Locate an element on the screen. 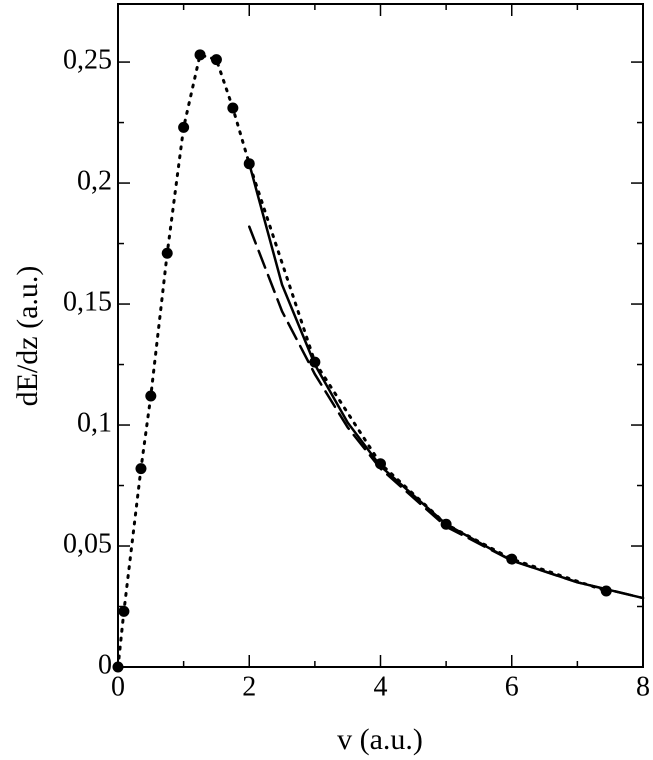 The height and width of the screenshot is (760, 653). x-tick-label: 6 is located at coordinates (512, 686).